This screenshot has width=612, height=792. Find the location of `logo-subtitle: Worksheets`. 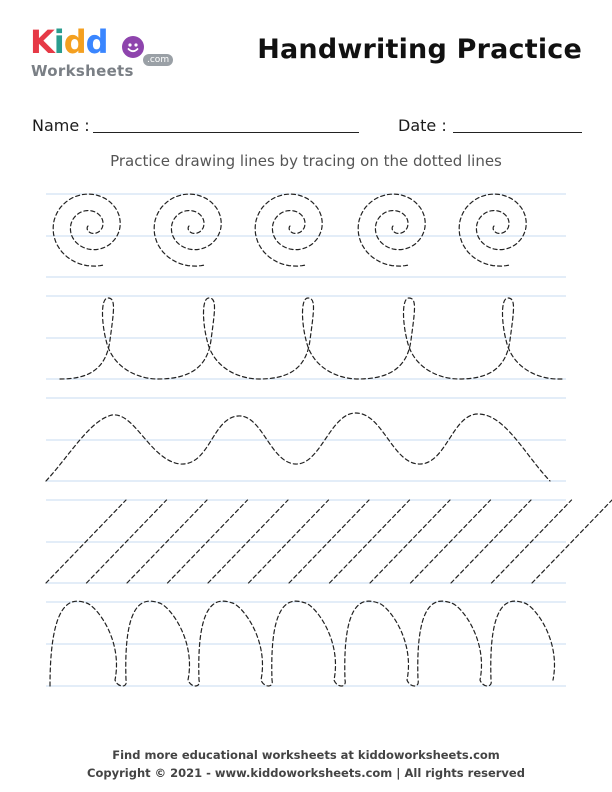

logo-subtitle: Worksheets is located at coordinates (82, 71).